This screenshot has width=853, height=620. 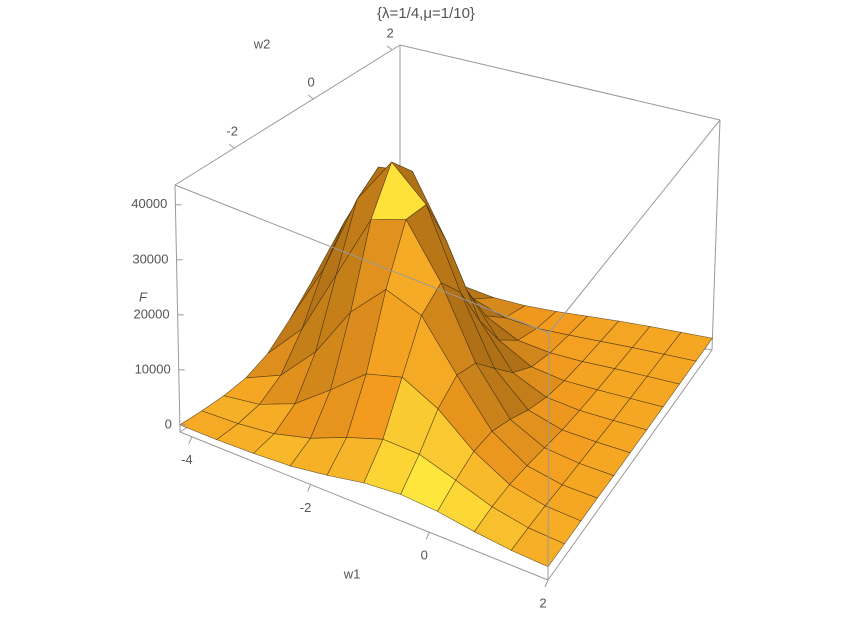 I want to click on z-tick-label: 30000, so click(x=150, y=258).